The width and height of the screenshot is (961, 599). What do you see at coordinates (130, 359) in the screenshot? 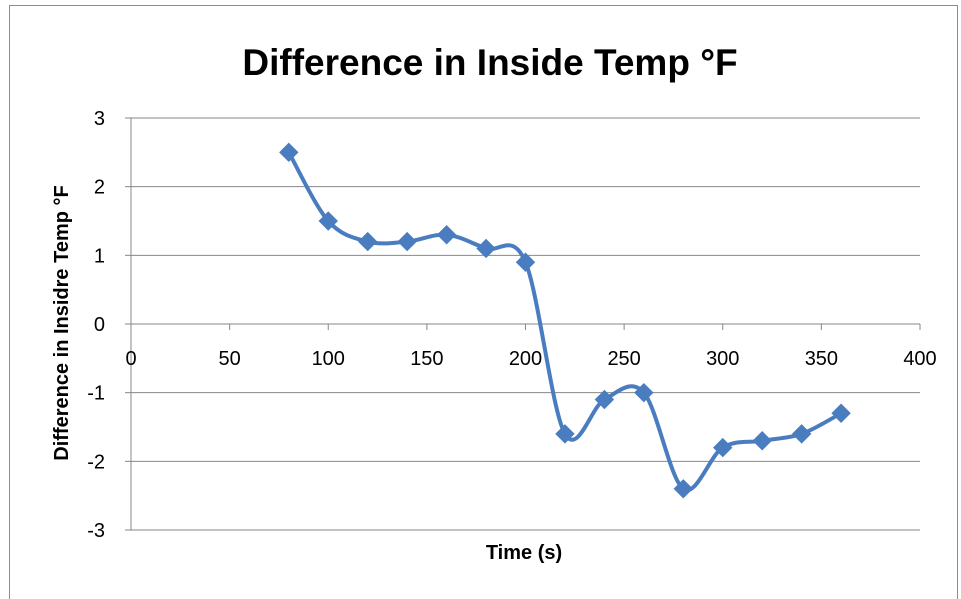
I see `x-tick-label: 0` at bounding box center [130, 359].